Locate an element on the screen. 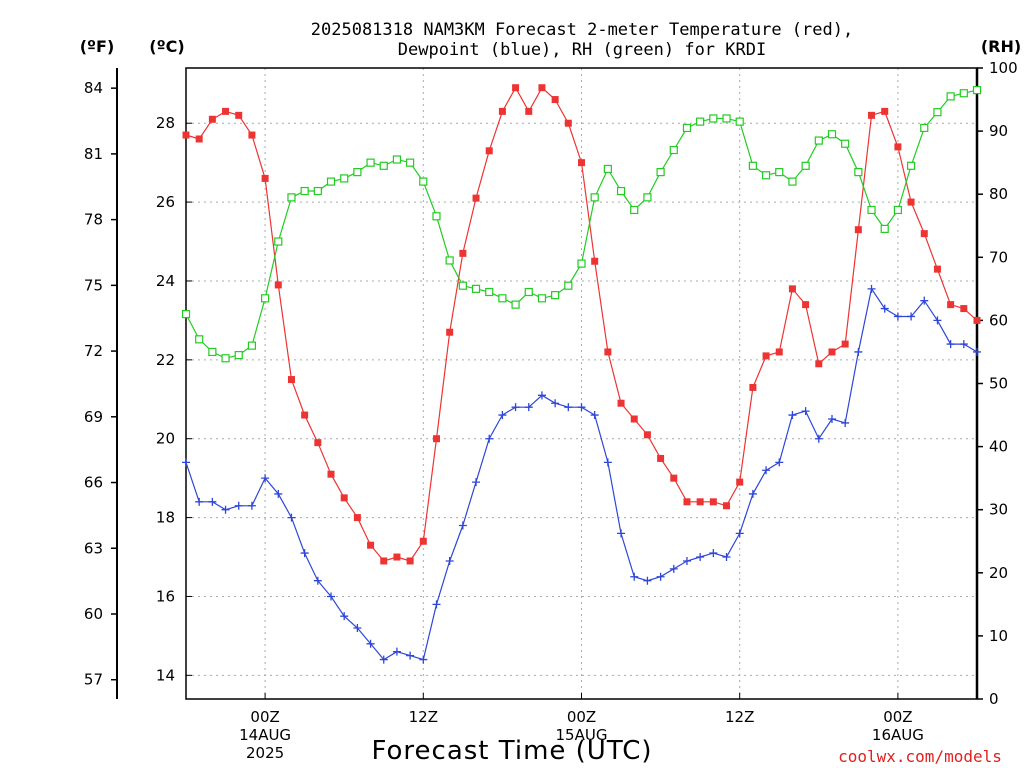  rh-tick-label: 30 is located at coordinates (998, 510).